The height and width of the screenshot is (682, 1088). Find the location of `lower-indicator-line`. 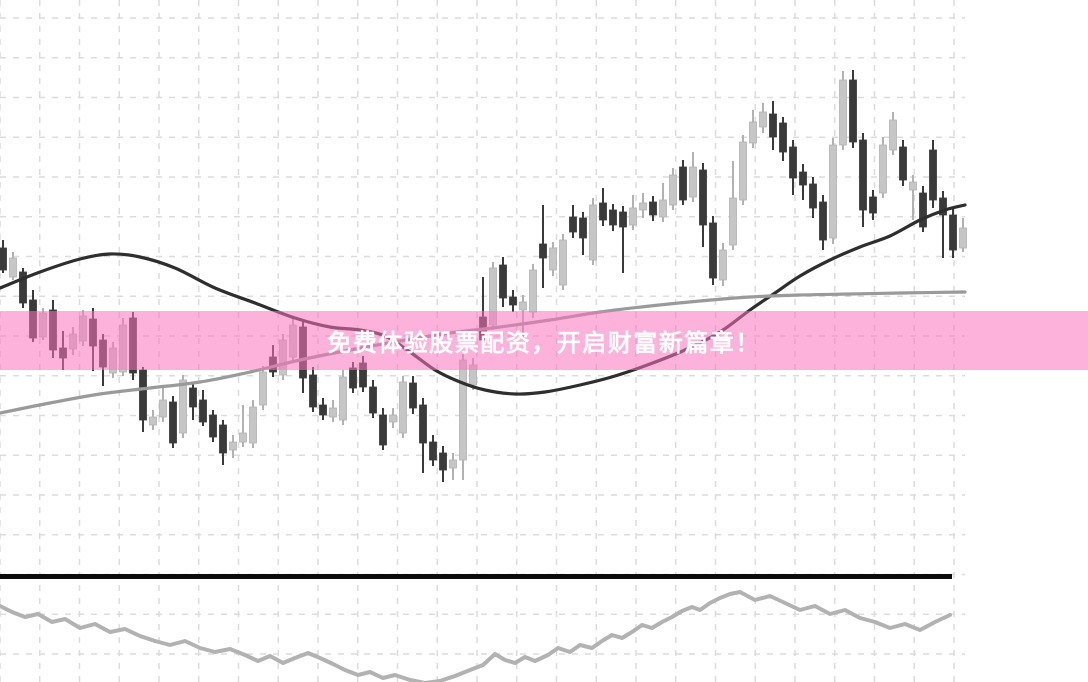

lower-indicator-line is located at coordinates (476, 636).